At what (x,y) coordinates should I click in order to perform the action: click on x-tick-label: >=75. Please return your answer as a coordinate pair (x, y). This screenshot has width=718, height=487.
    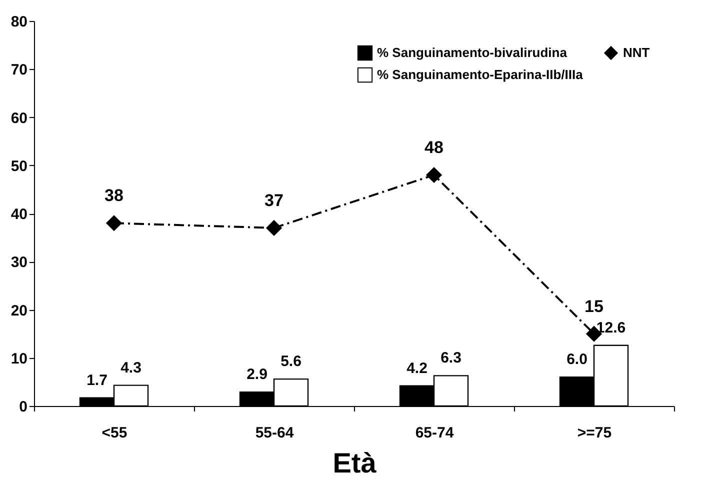
    Looking at the image, I should click on (594, 433).